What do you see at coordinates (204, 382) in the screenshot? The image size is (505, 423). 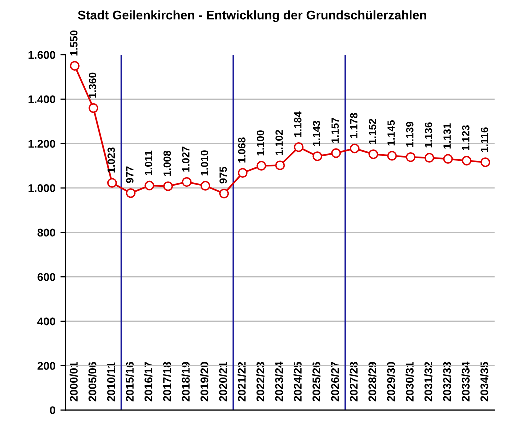 I see `x-tick-label: 2019/20` at bounding box center [204, 382].